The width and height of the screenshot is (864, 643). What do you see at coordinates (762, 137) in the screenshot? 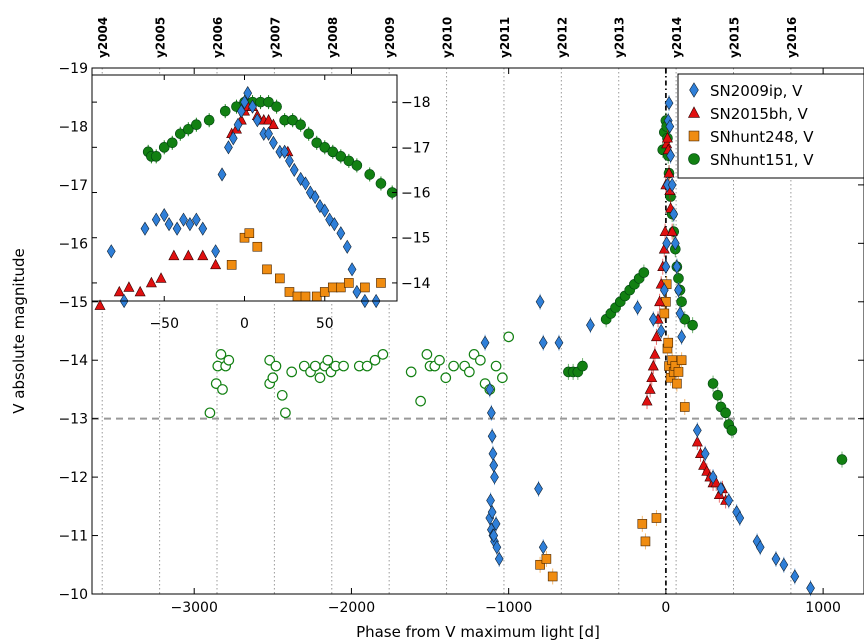
I see `legend-label: SNhunt248, V` at bounding box center [762, 137].